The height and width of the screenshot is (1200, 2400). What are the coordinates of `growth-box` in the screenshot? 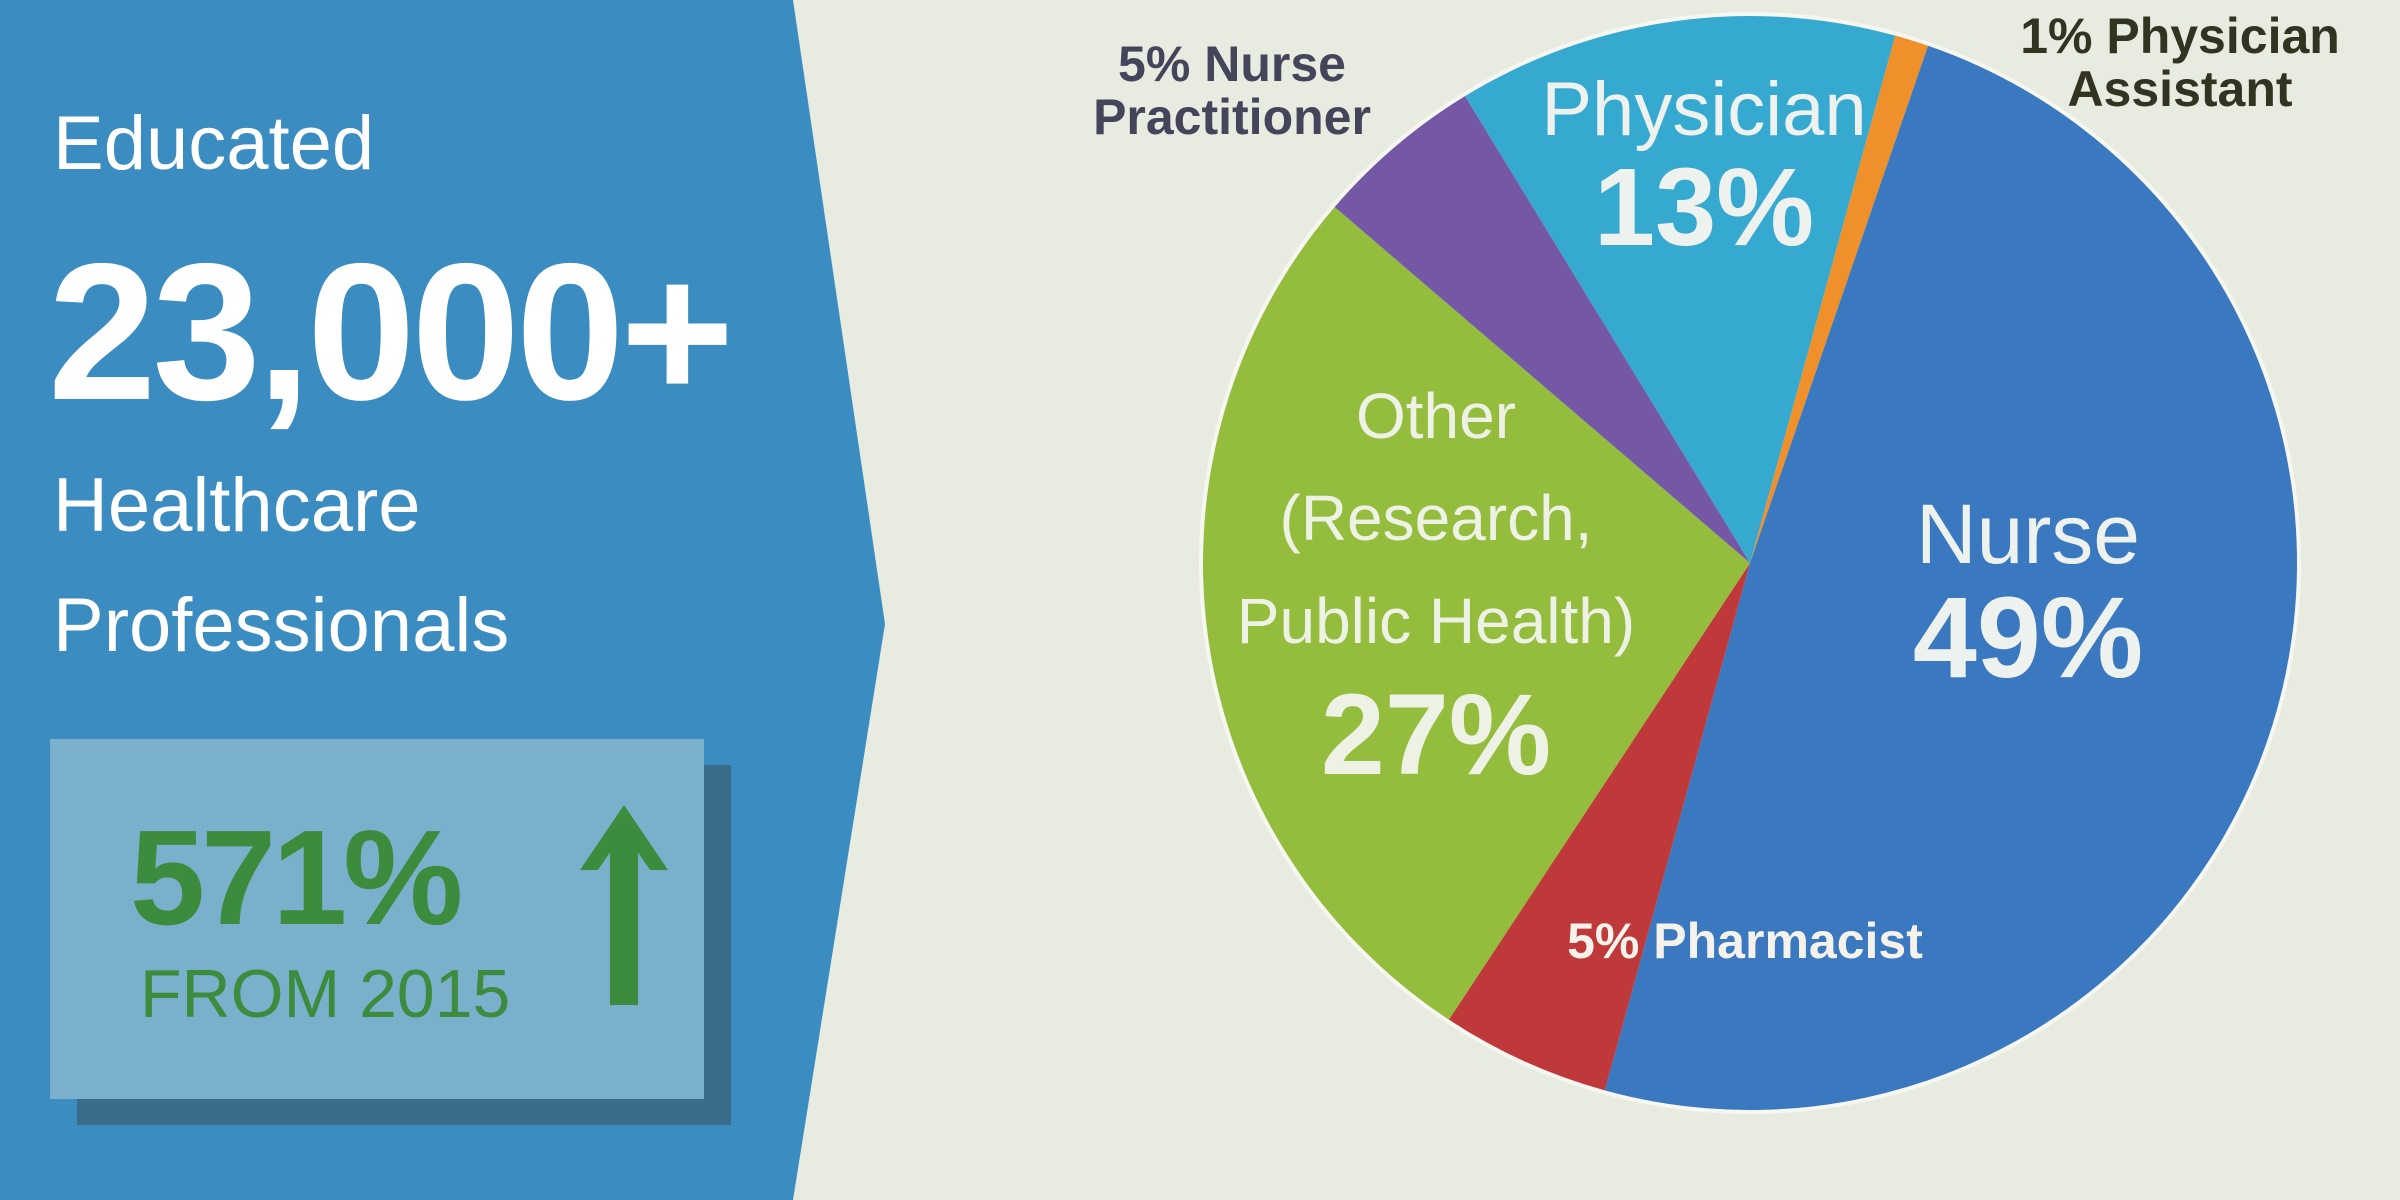 It's located at (377, 919).